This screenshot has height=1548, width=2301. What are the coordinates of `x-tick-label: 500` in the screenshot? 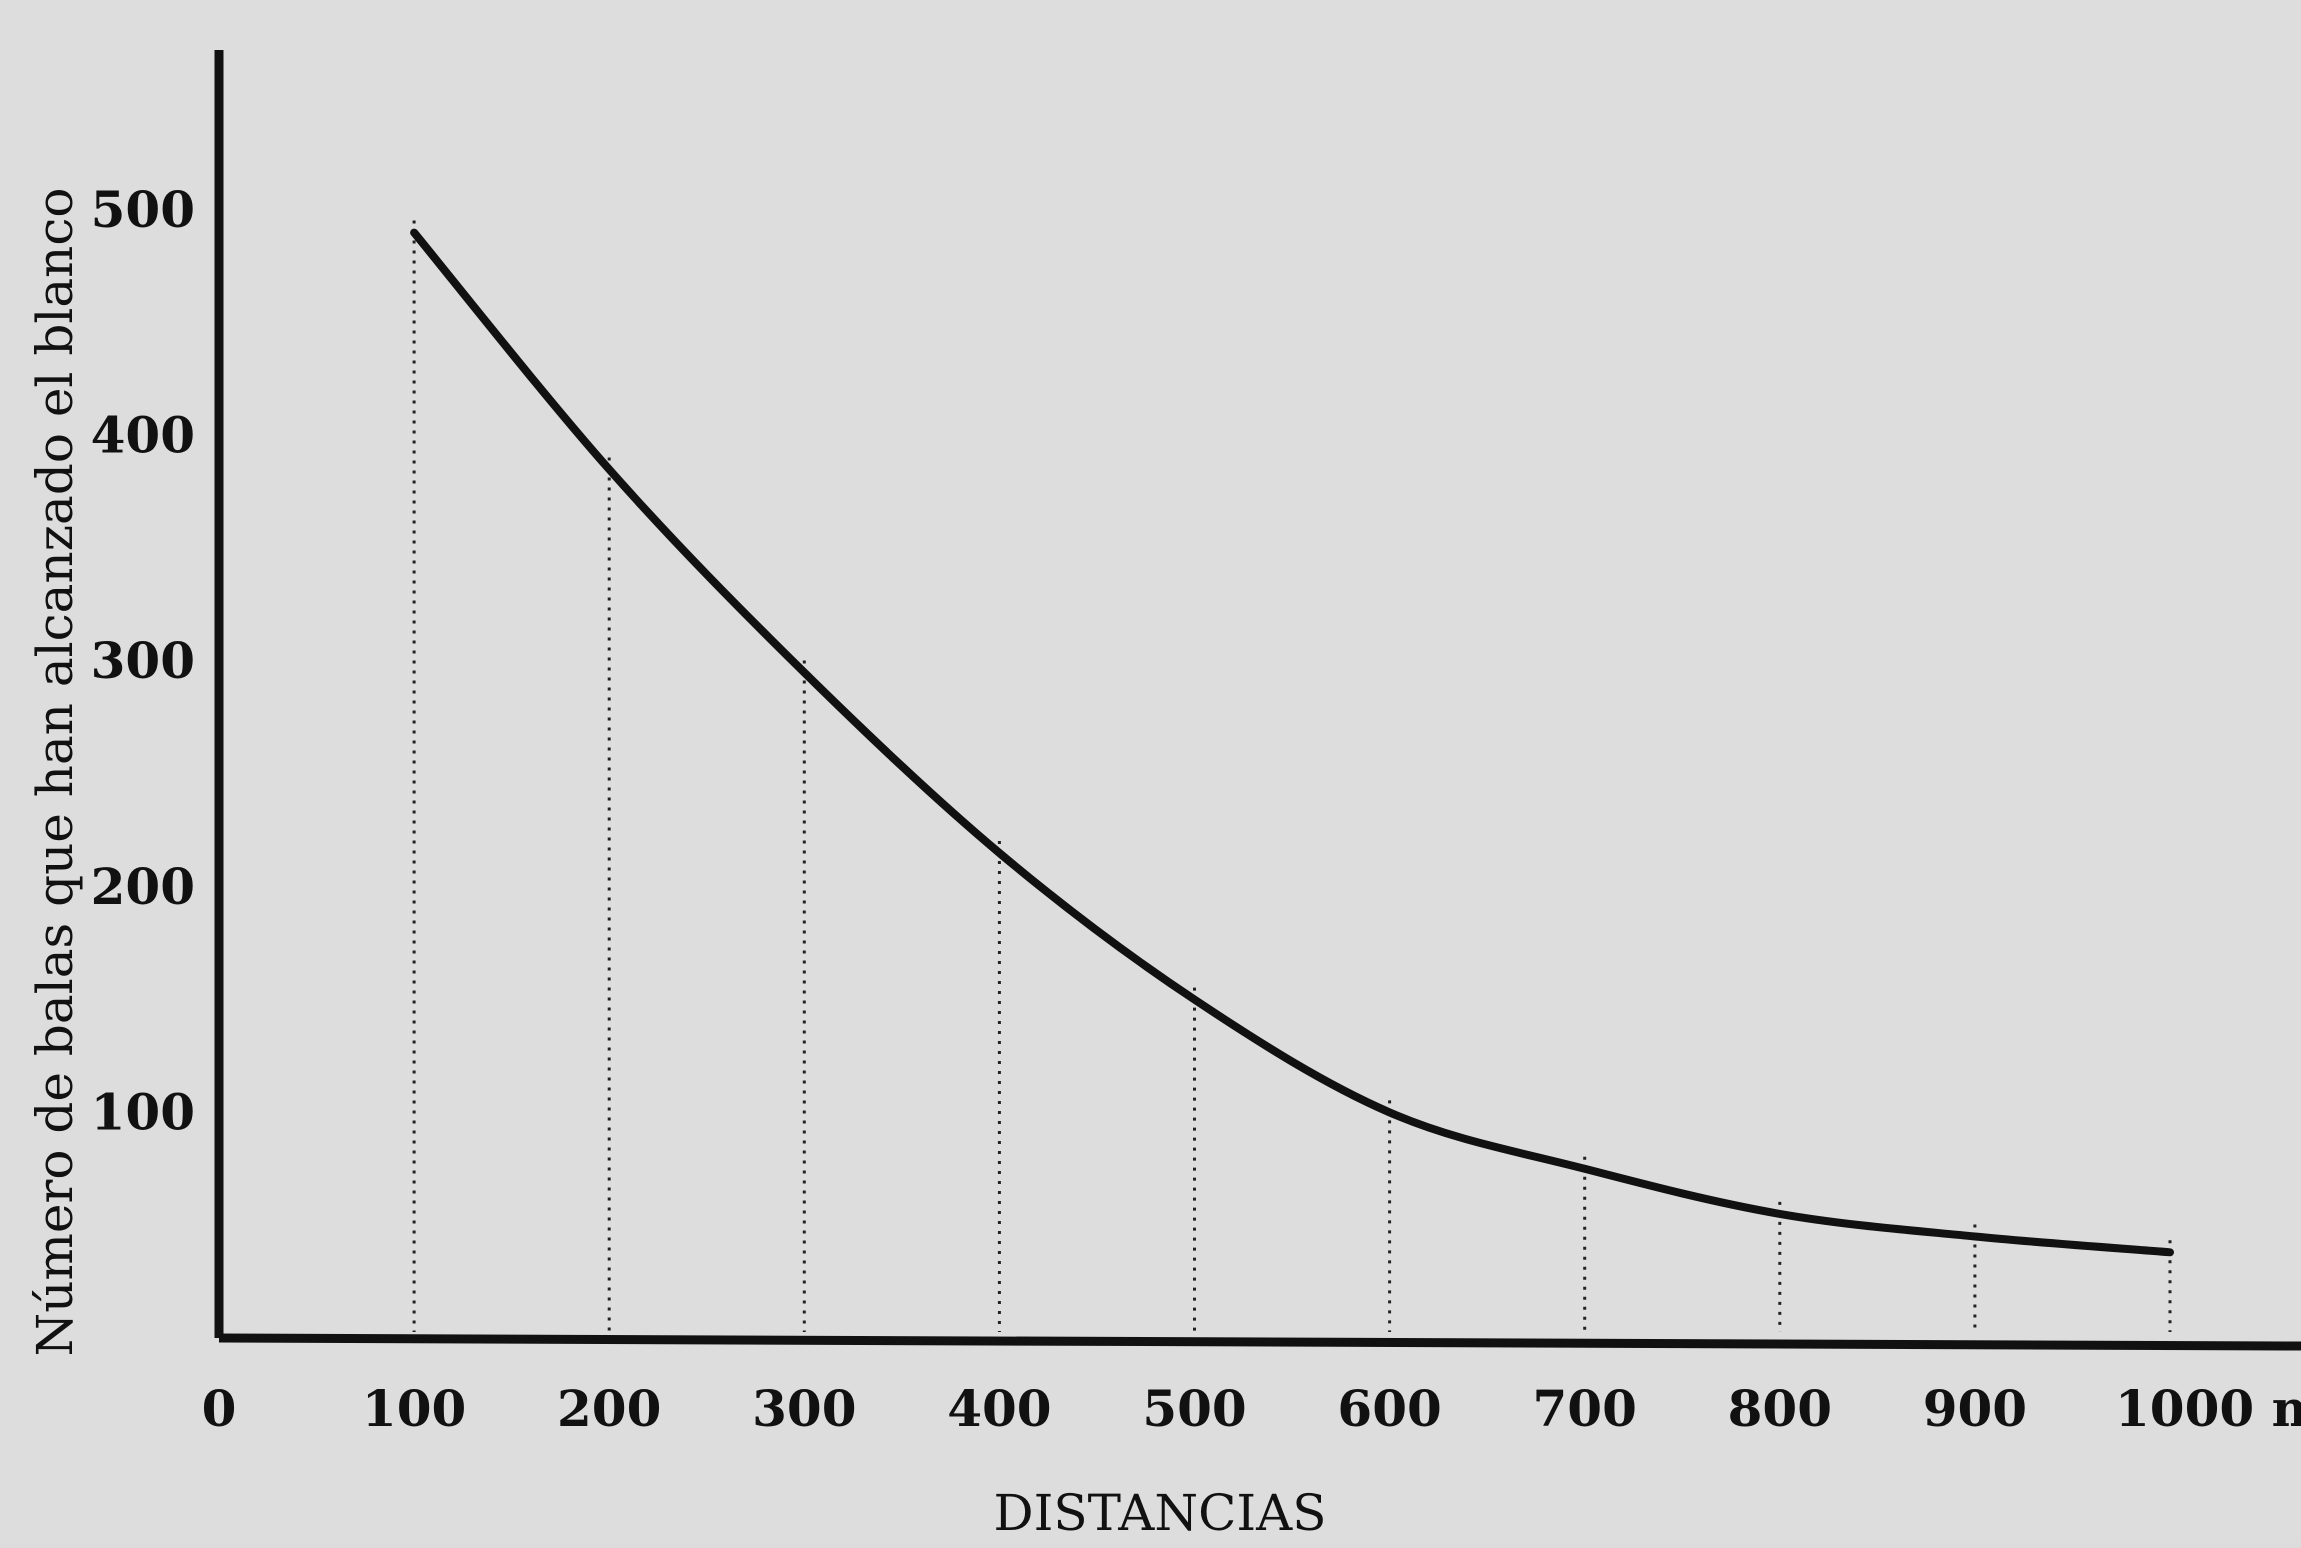 It's located at (1194, 1408).